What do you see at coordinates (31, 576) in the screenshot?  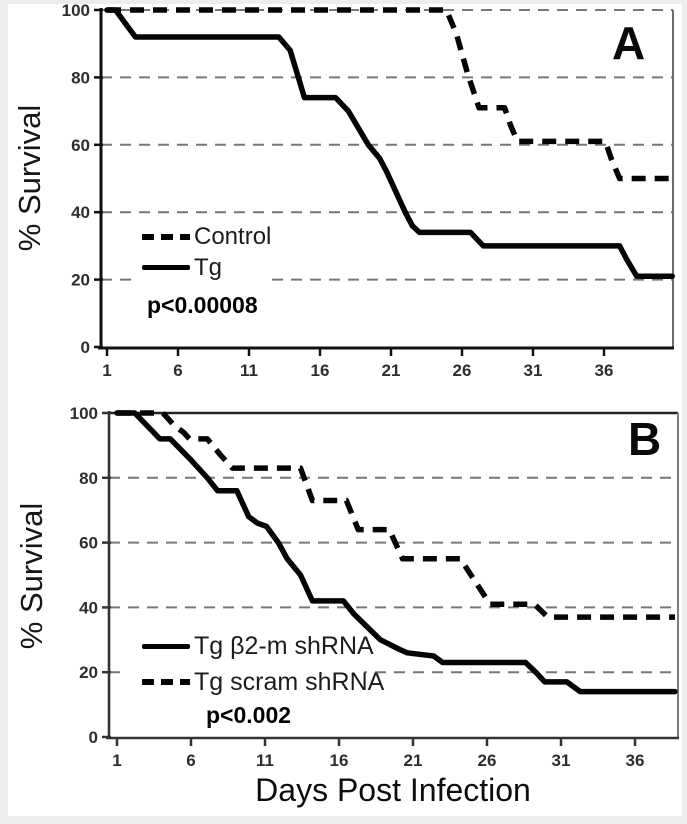 I see `y-axis-label-panel-b: % Survival` at bounding box center [31, 576].